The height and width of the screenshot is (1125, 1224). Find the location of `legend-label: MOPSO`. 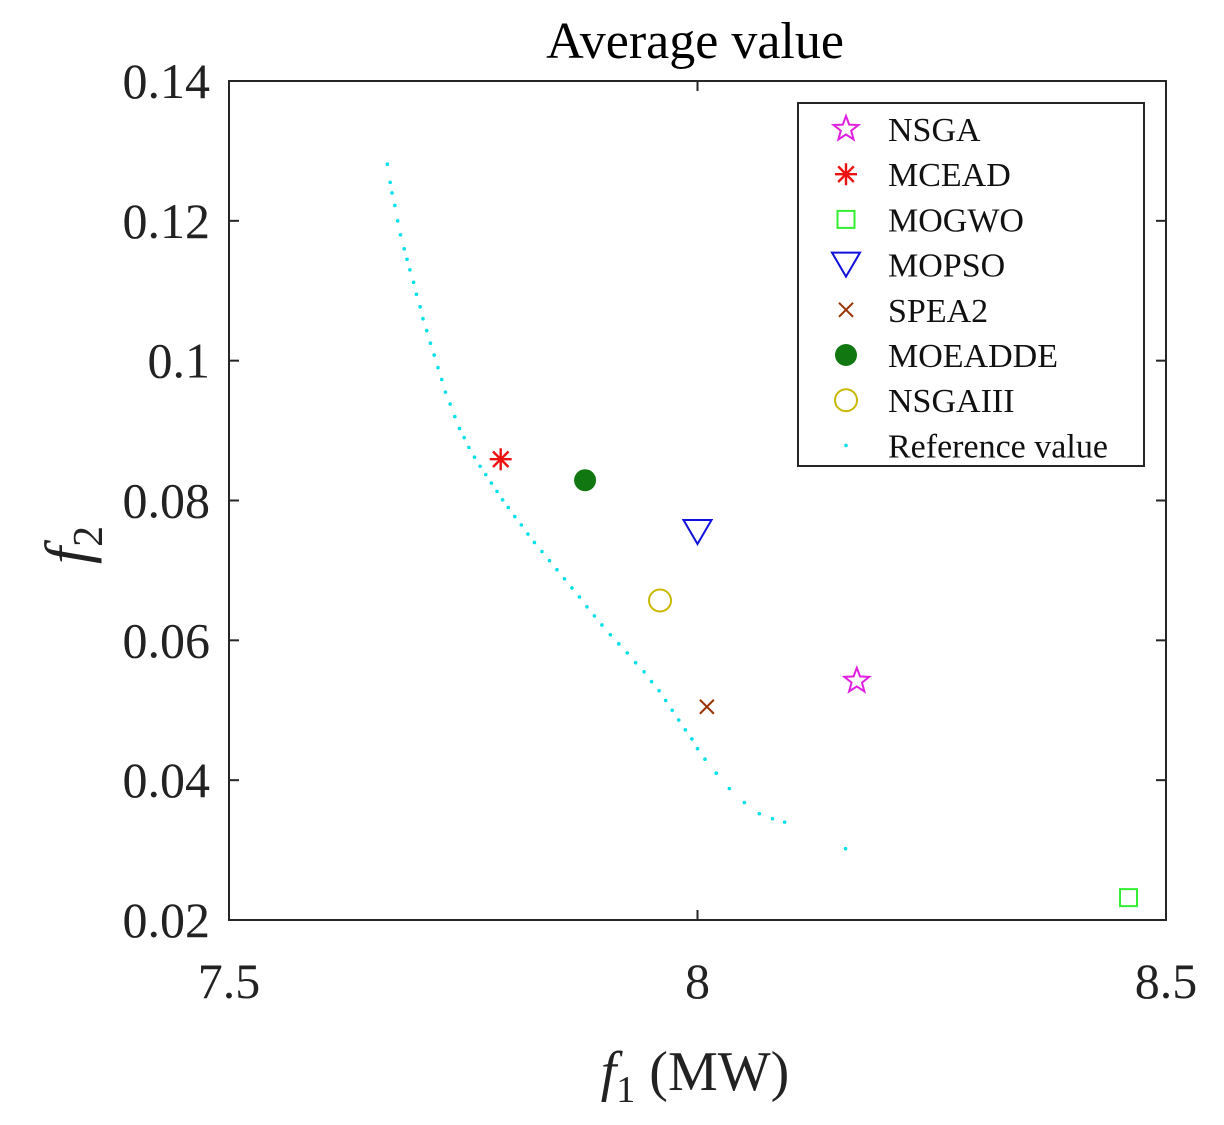

legend-label: MOPSO is located at coordinates (946, 266).